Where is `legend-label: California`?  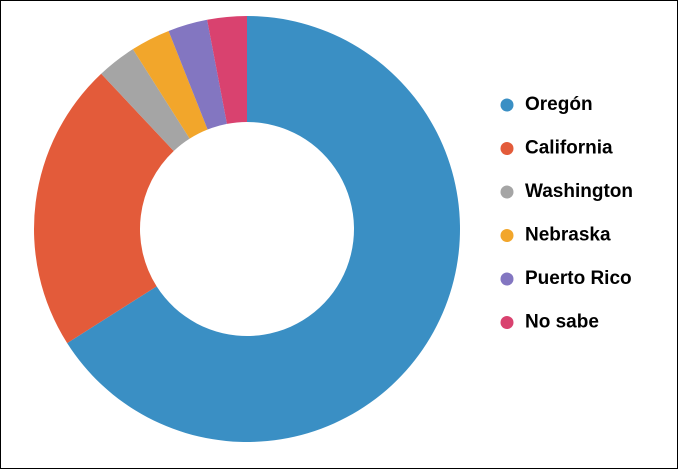 legend-label: California is located at coordinates (569, 148).